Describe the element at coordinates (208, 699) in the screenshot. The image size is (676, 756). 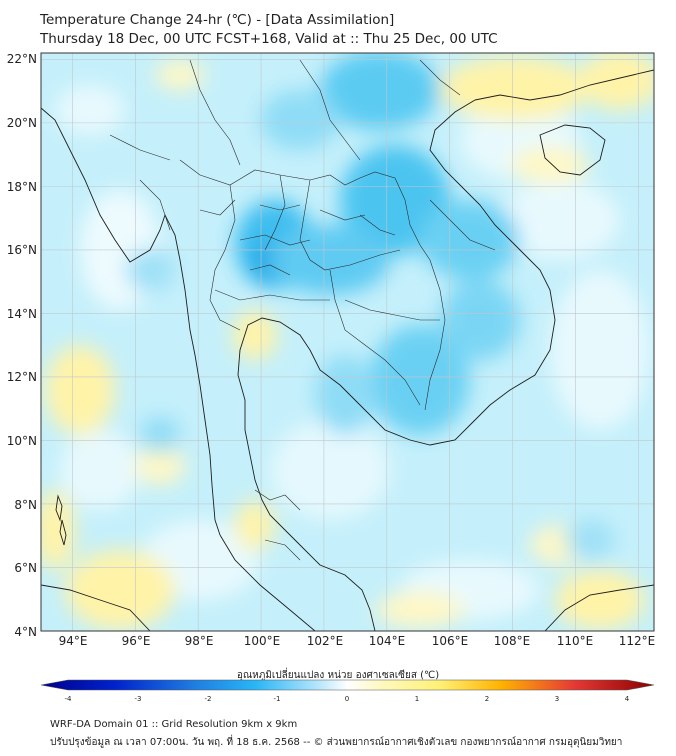
I see `cb-tick: -2` at that location.